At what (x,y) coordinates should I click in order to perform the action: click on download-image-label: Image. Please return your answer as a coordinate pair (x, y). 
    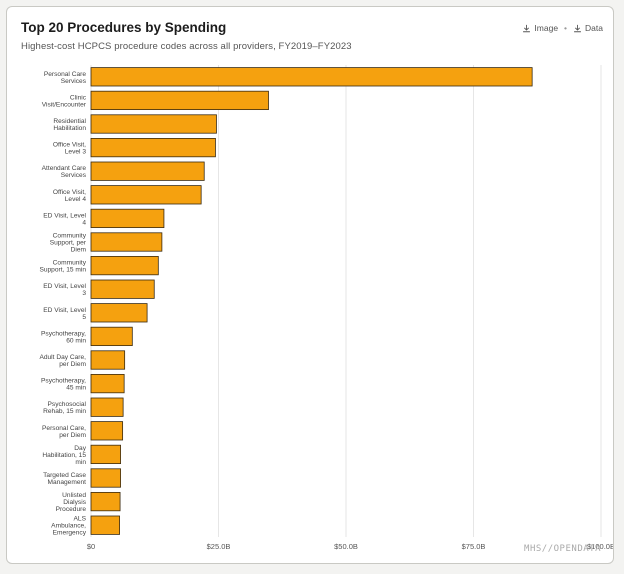
    Looking at the image, I should click on (546, 28).